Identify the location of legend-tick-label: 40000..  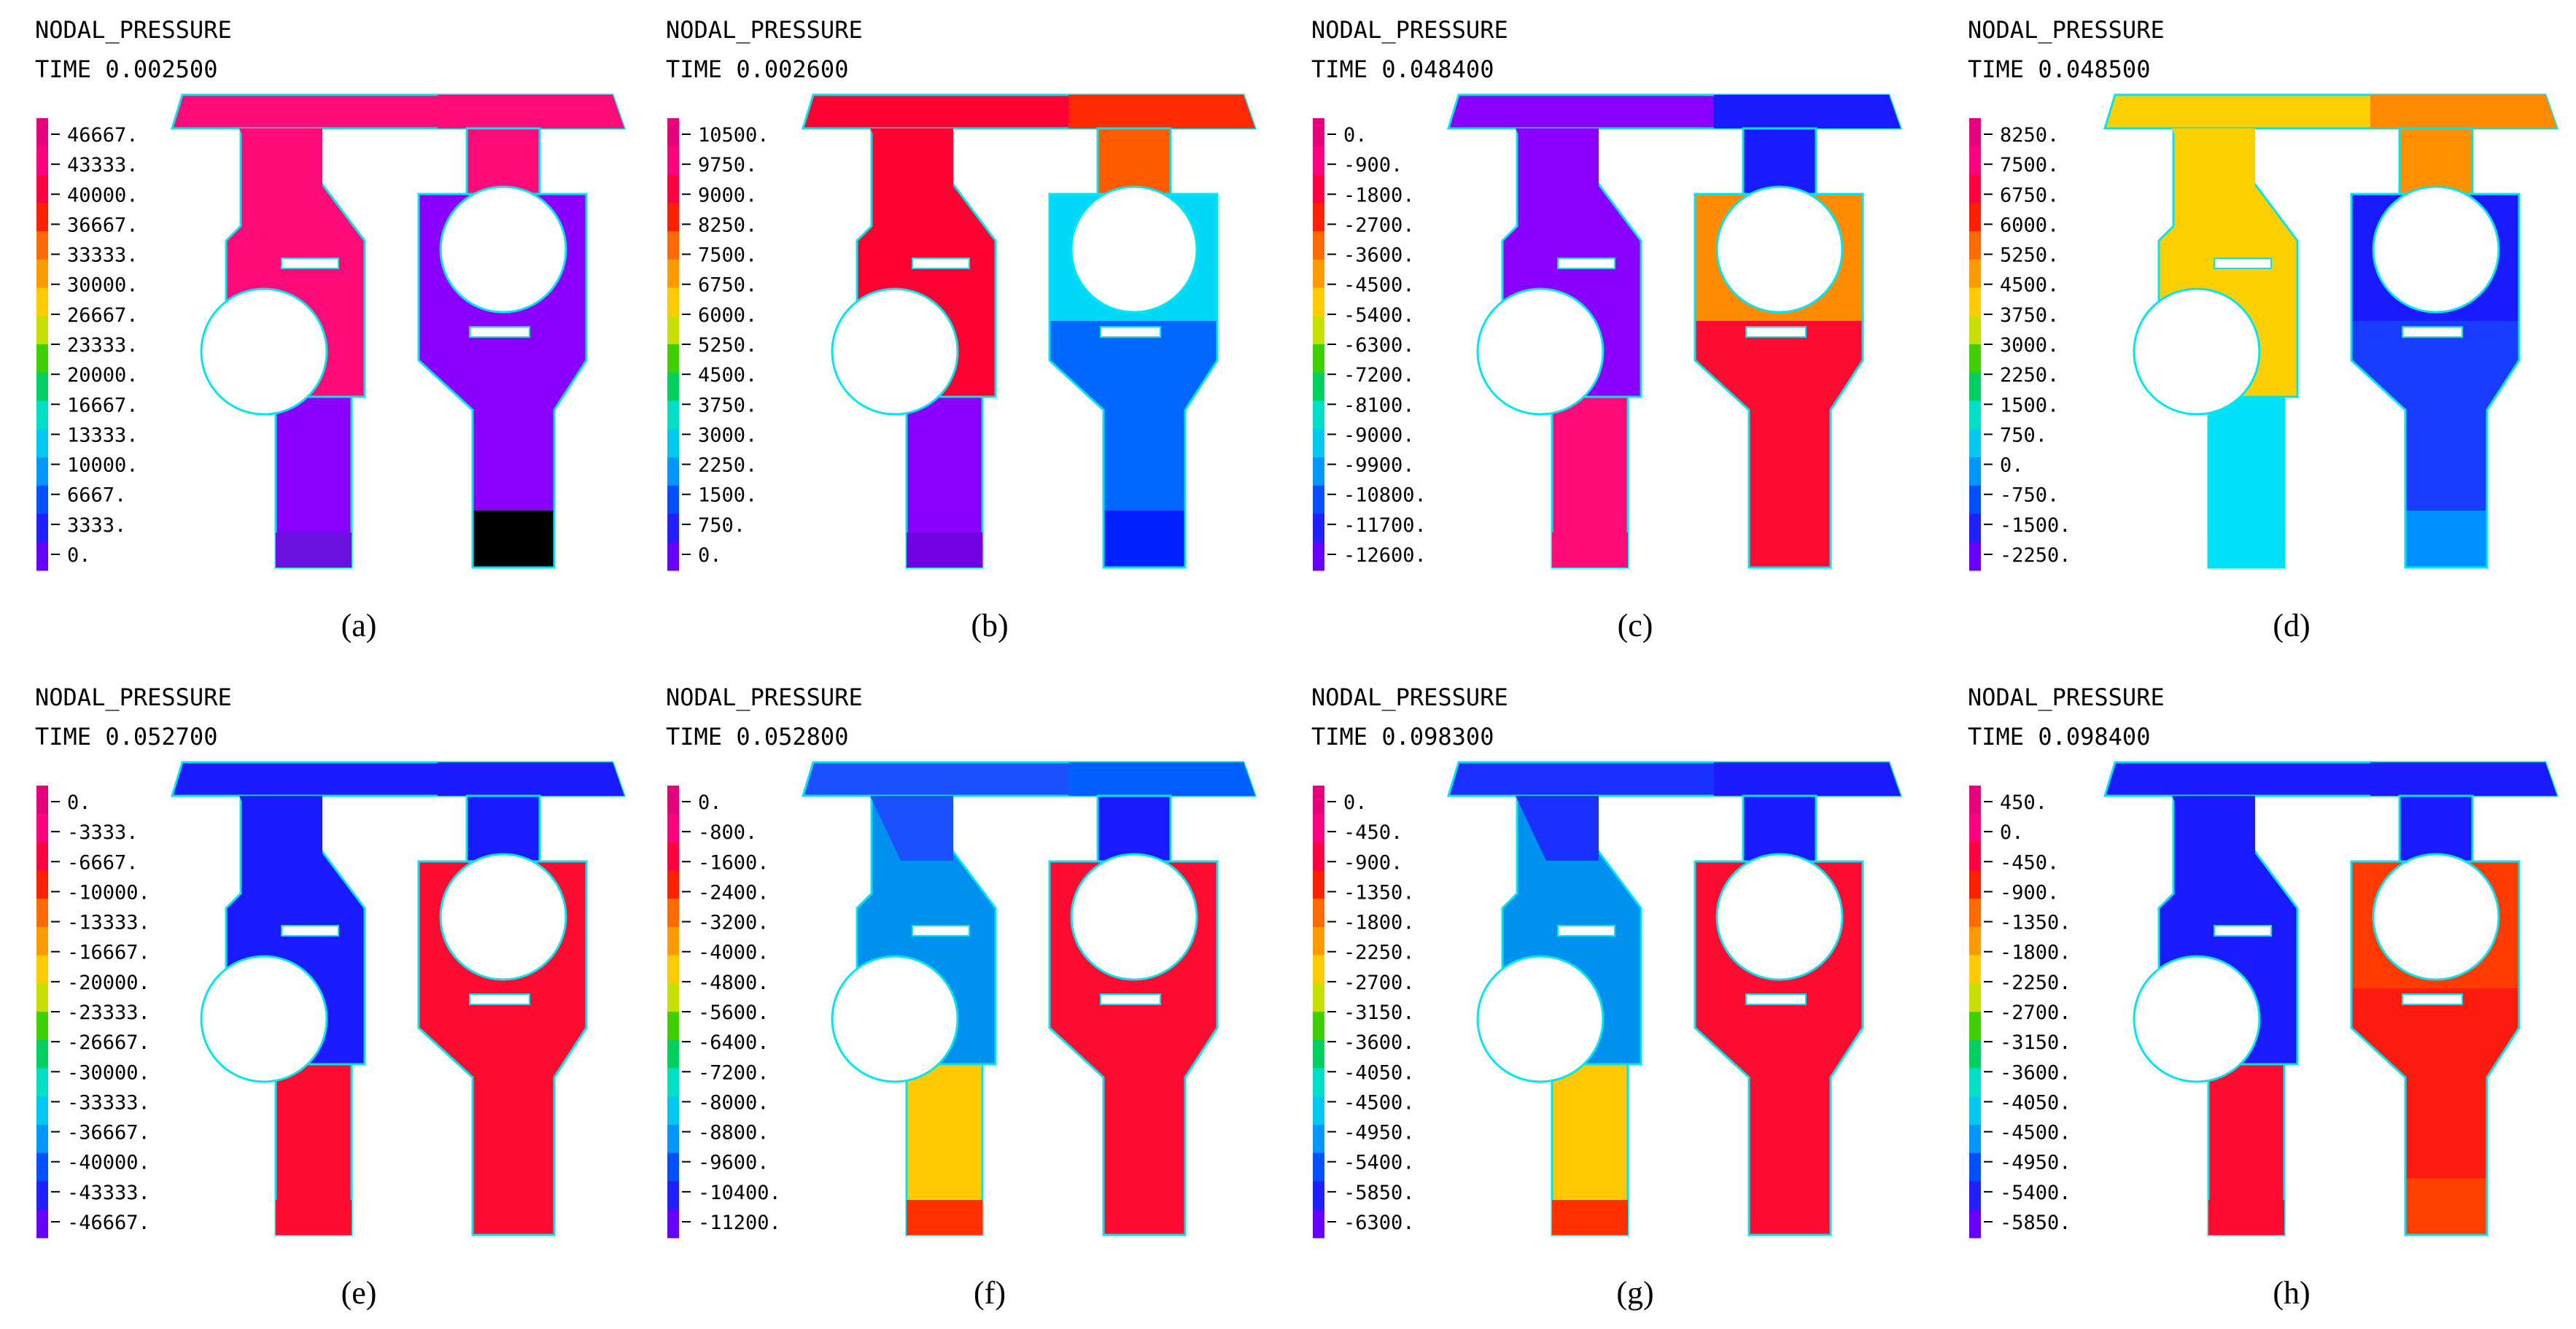
(103, 195).